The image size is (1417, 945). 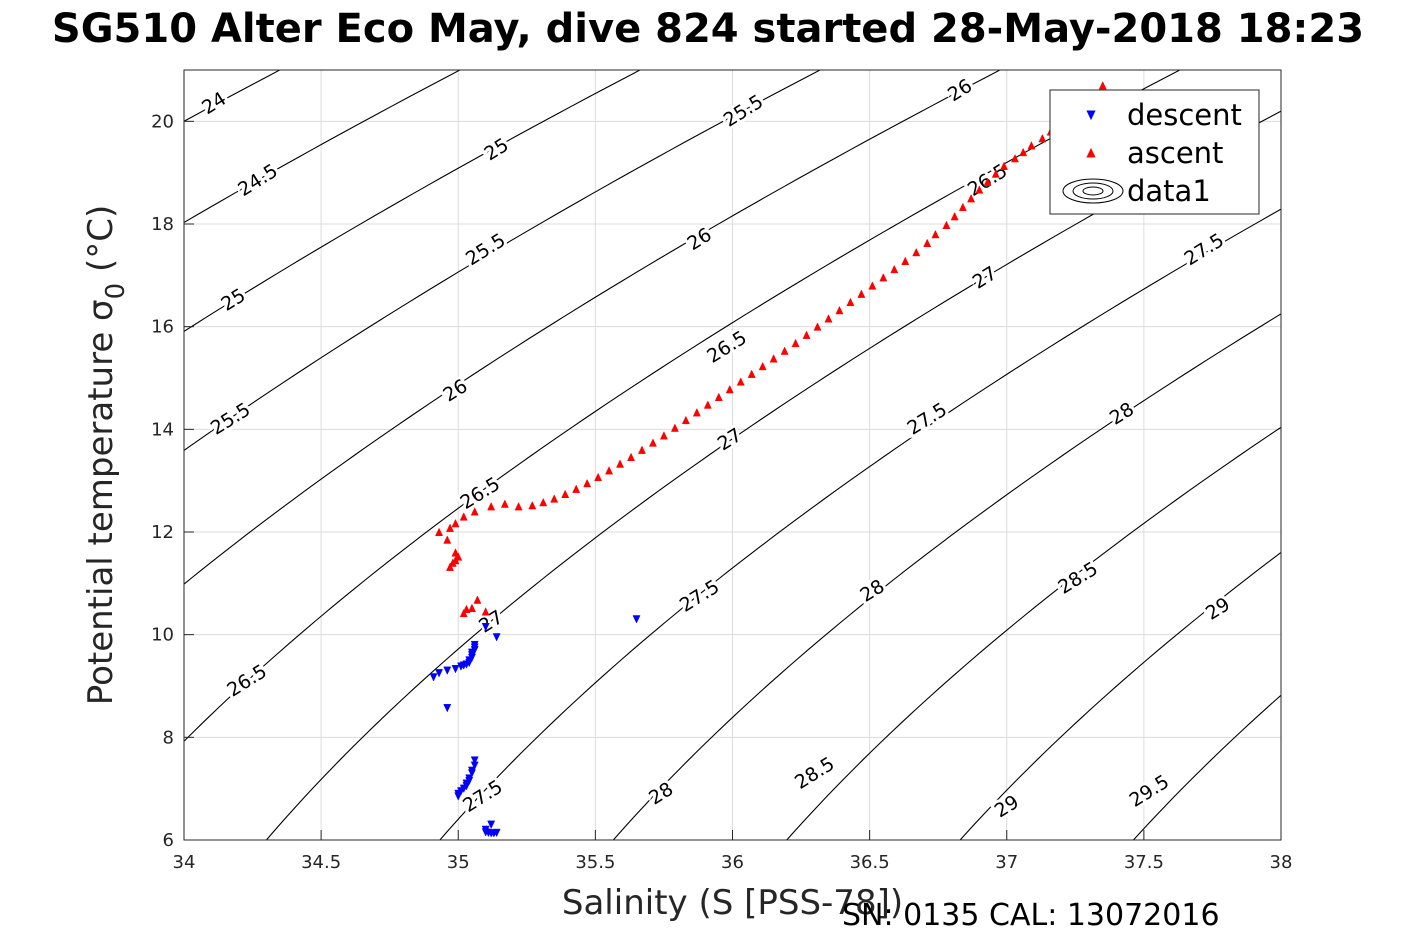 What do you see at coordinates (323, 147) in the screenshot?
I see `isopycnal-24.5` at bounding box center [323, 147].